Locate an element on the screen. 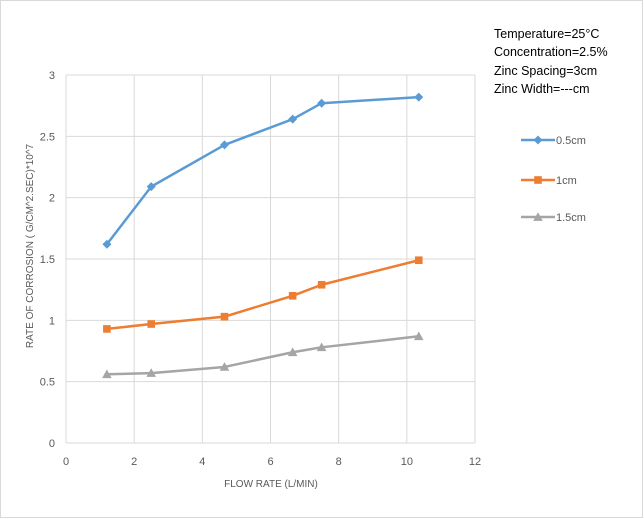 This screenshot has width=644, height=519. y-tick-label: 0.5 is located at coordinates (47, 383).